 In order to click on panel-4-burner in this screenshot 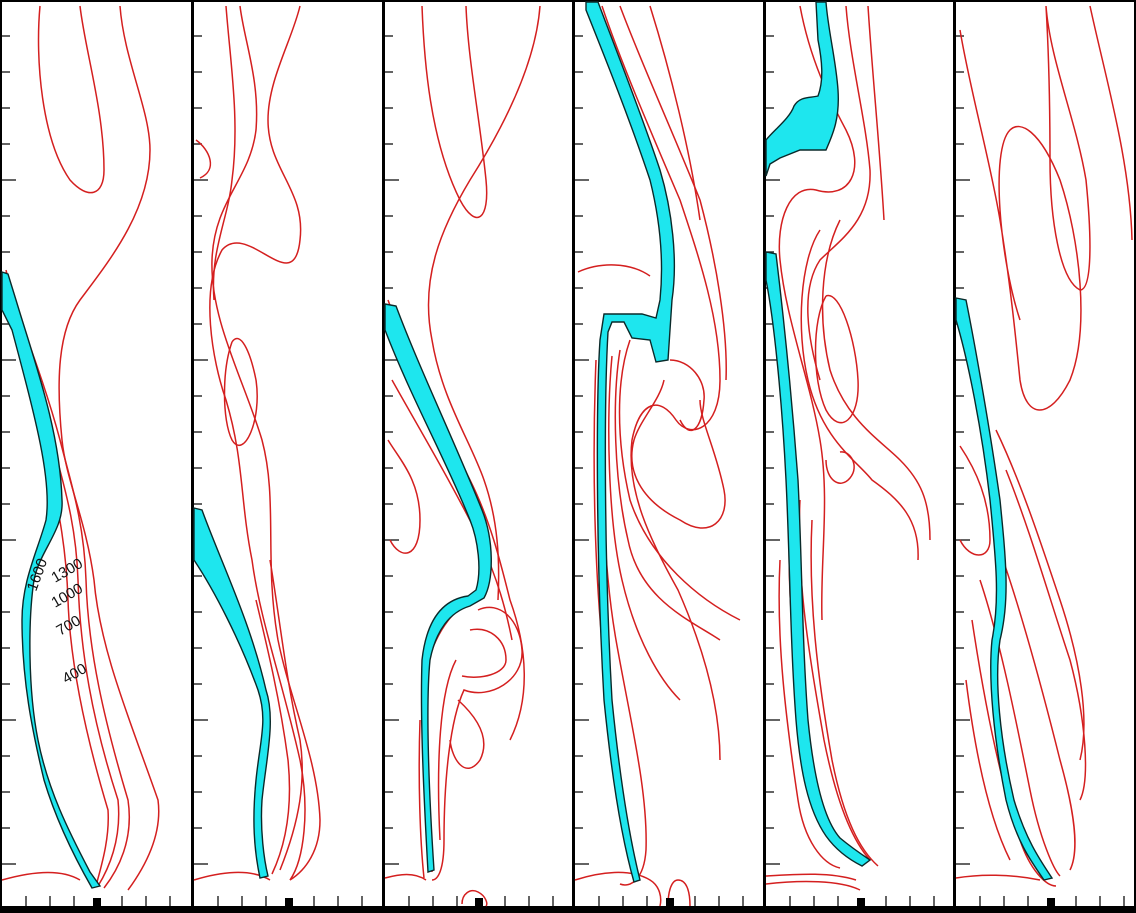, I will do `click(670, 902)`.